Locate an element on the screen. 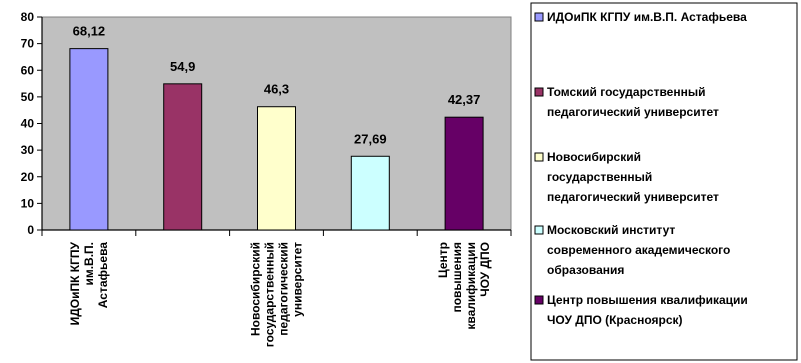 Image resolution: width=801 pixels, height=363 pixels. legend-label: Томский государственный is located at coordinates (626, 92).